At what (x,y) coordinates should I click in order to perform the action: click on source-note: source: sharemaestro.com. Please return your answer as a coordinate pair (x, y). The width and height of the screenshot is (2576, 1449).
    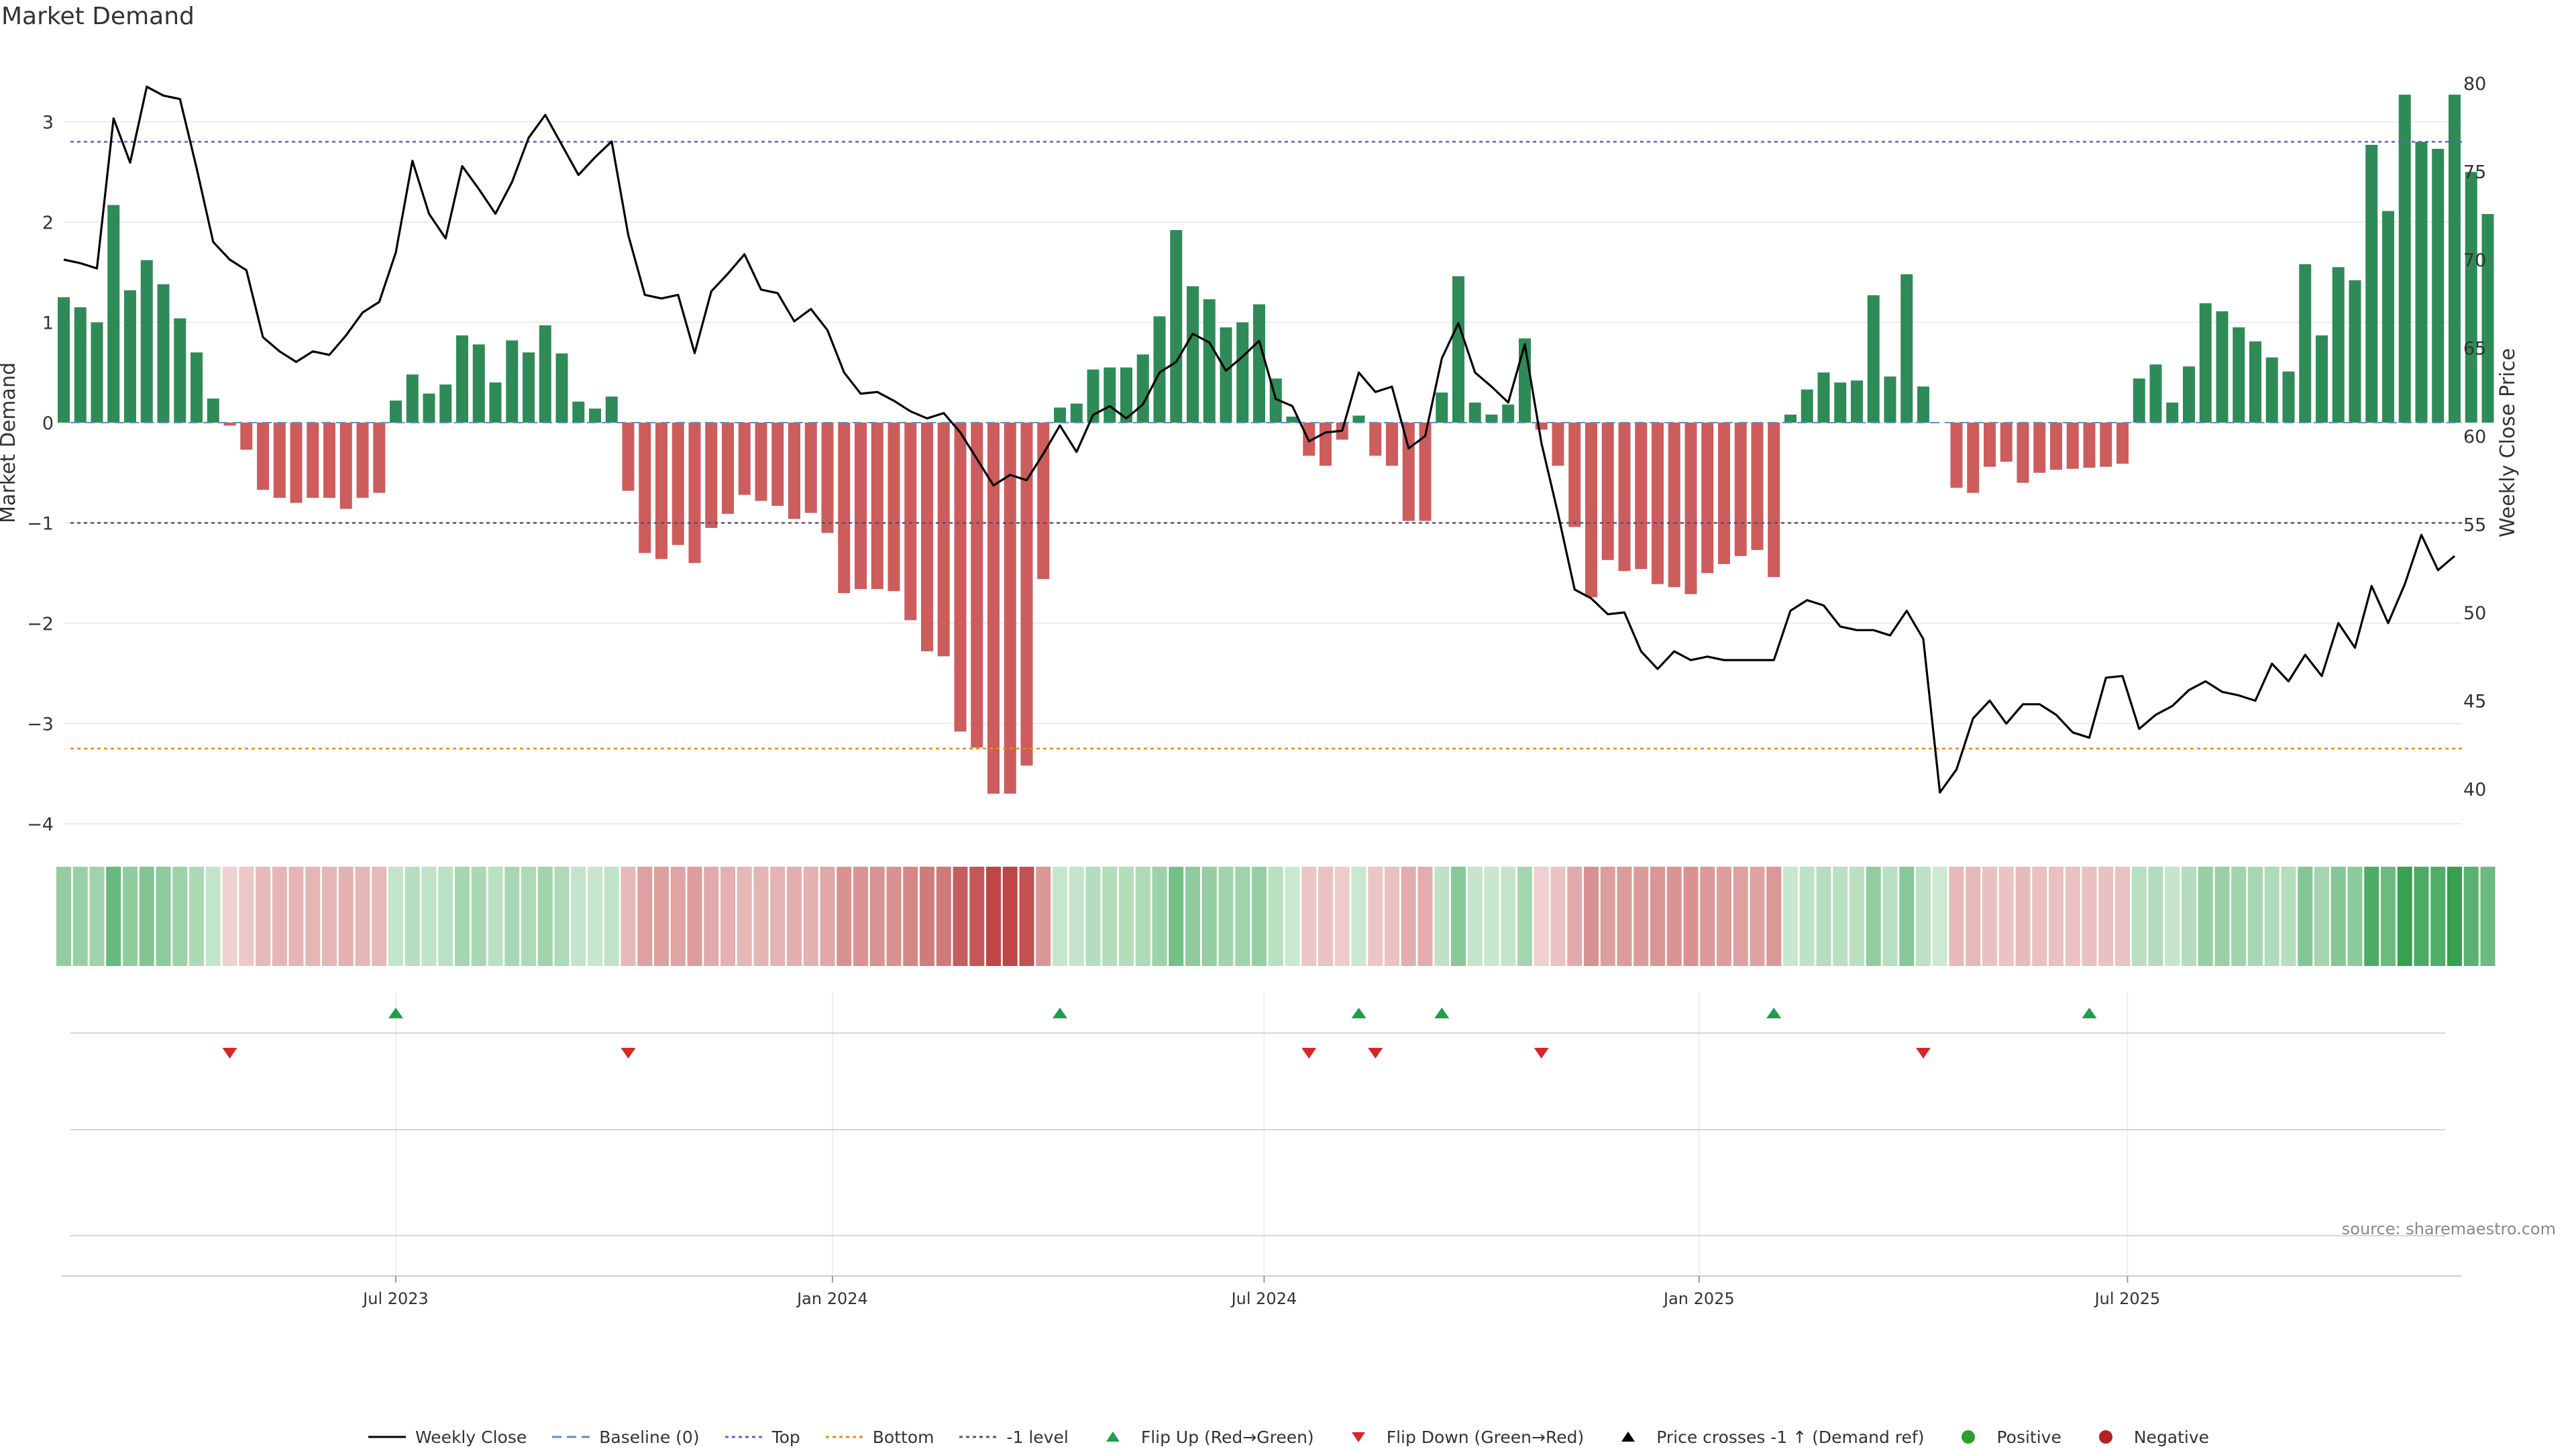
    Looking at the image, I should click on (2448, 1229).